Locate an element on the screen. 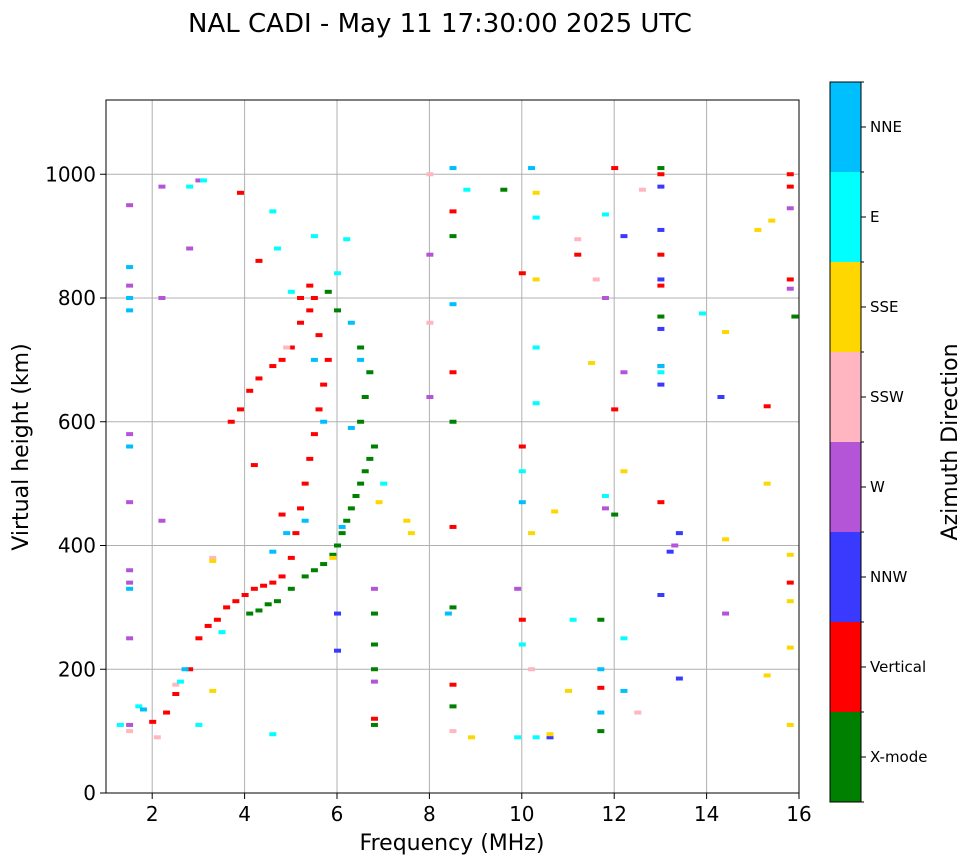 This screenshot has height=865, width=972. colorbar-tick-label: NNE is located at coordinates (886, 127).